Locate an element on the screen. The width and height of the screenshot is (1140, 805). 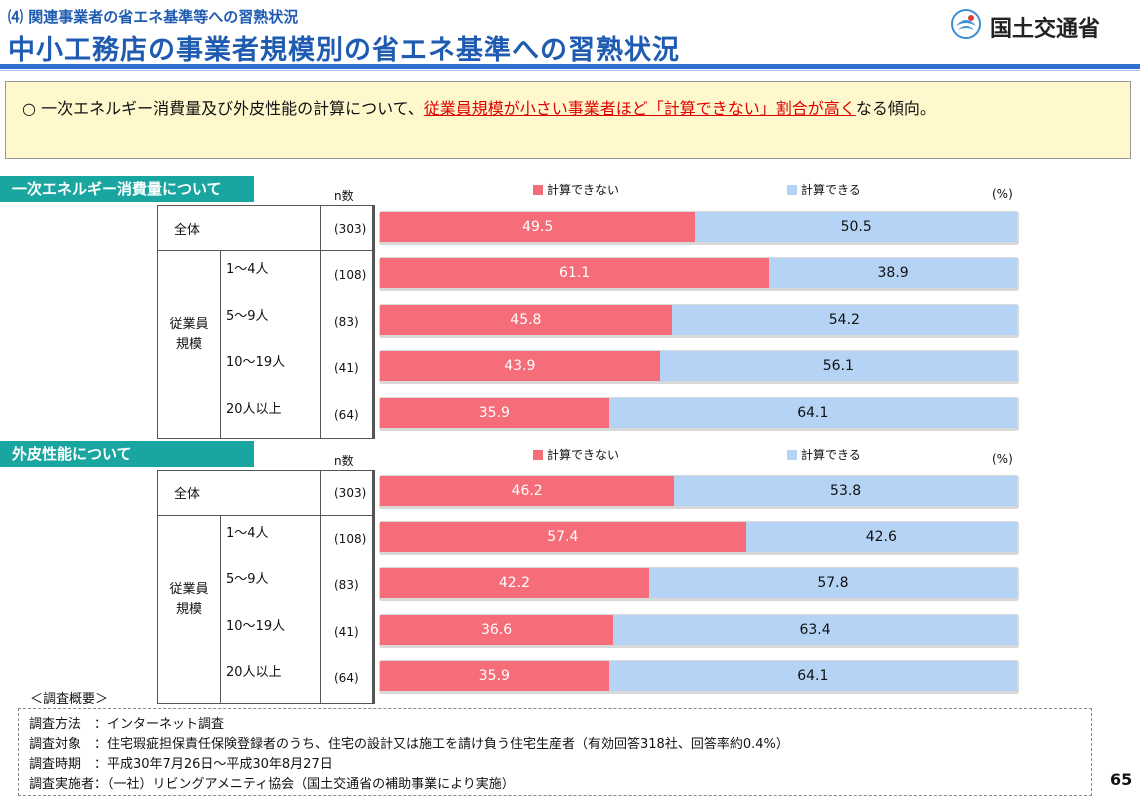
data-label: 61.1 is located at coordinates (575, 273).